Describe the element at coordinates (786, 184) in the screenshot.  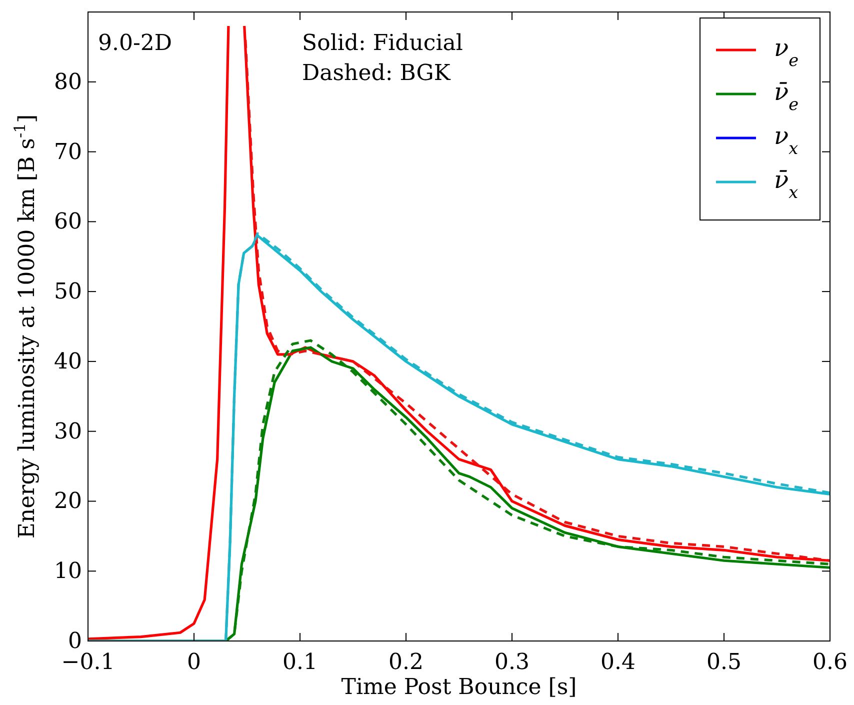
I see `legend-label: ν̄$_{x}$` at that location.